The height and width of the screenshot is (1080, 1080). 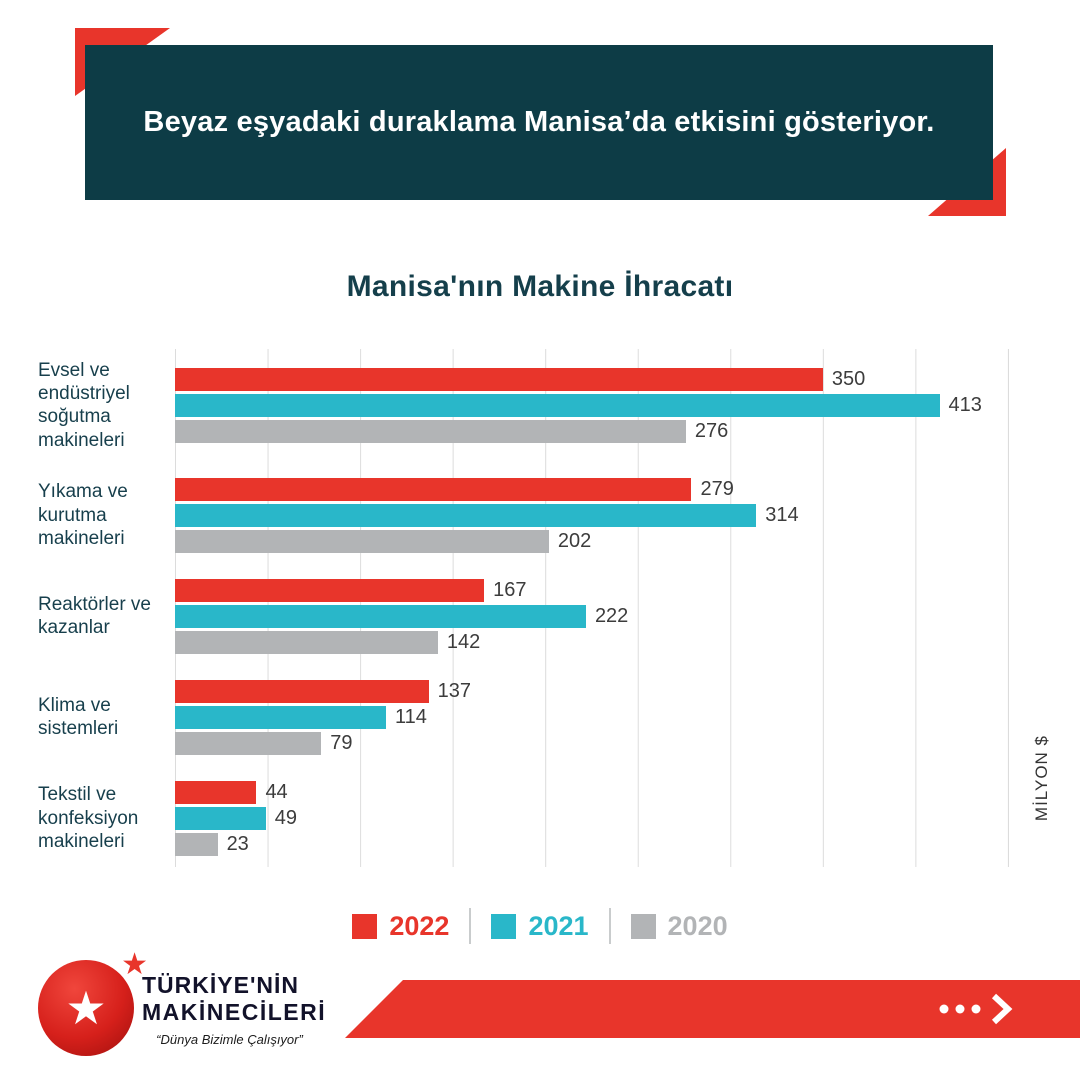 What do you see at coordinates (78, 717) in the screenshot?
I see `category-label: Klima ve sistemleri` at bounding box center [78, 717].